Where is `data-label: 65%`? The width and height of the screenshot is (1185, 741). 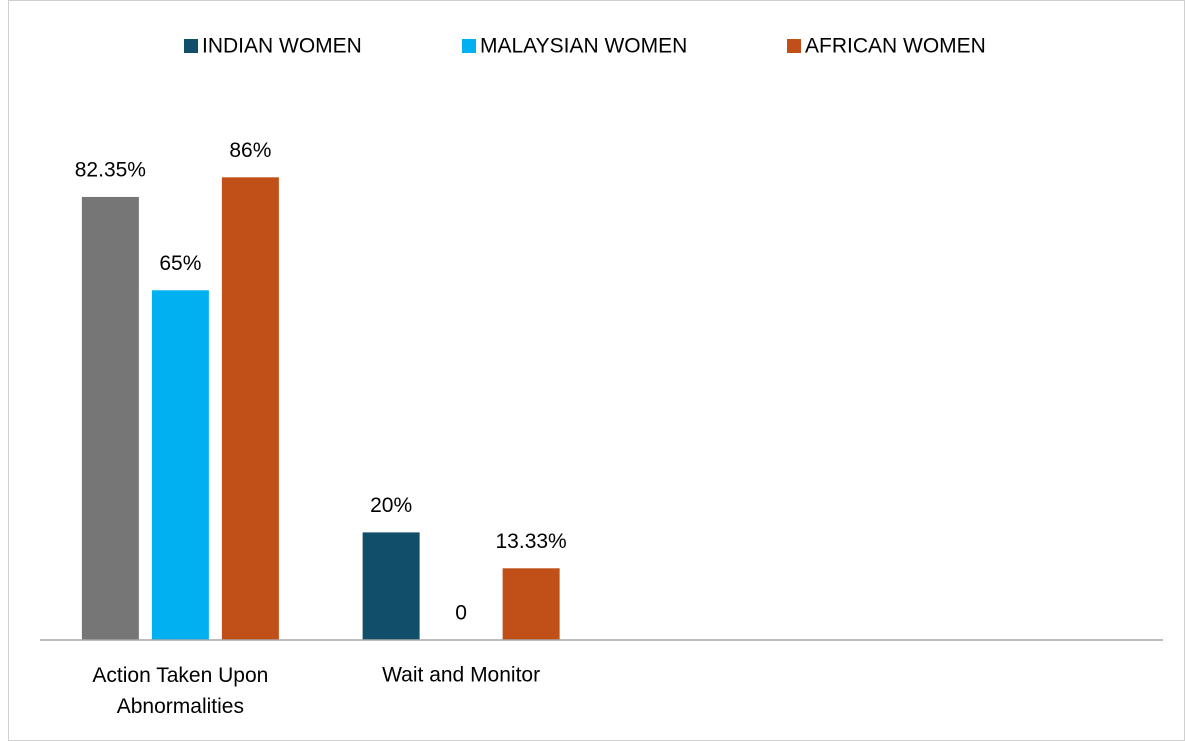 data-label: 65% is located at coordinates (180, 263).